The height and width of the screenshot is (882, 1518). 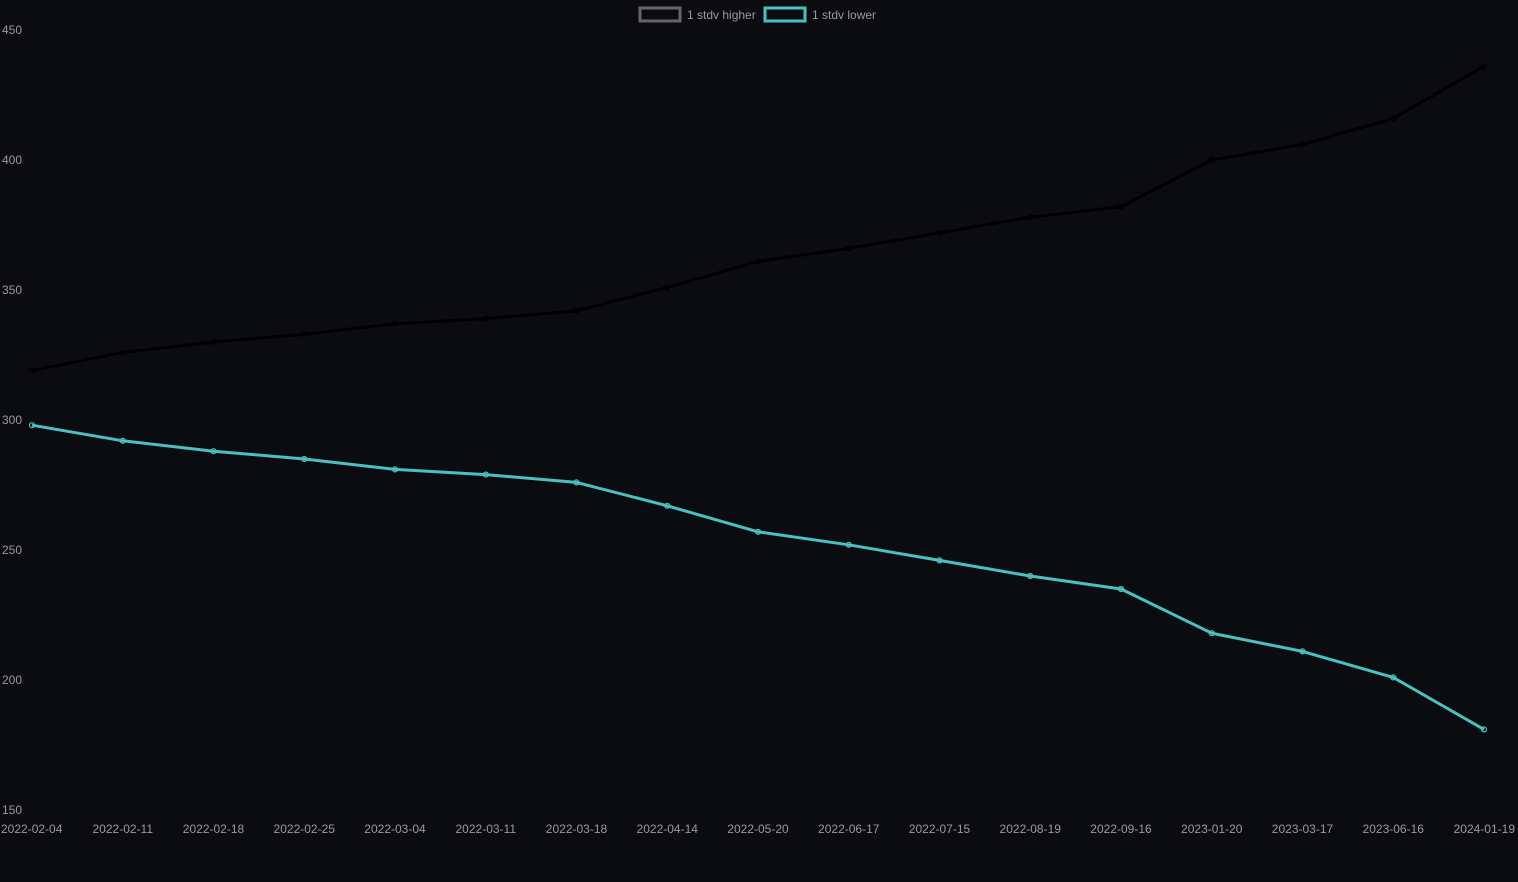 I want to click on x-tick-label: 2022-05-20, so click(x=758, y=829).